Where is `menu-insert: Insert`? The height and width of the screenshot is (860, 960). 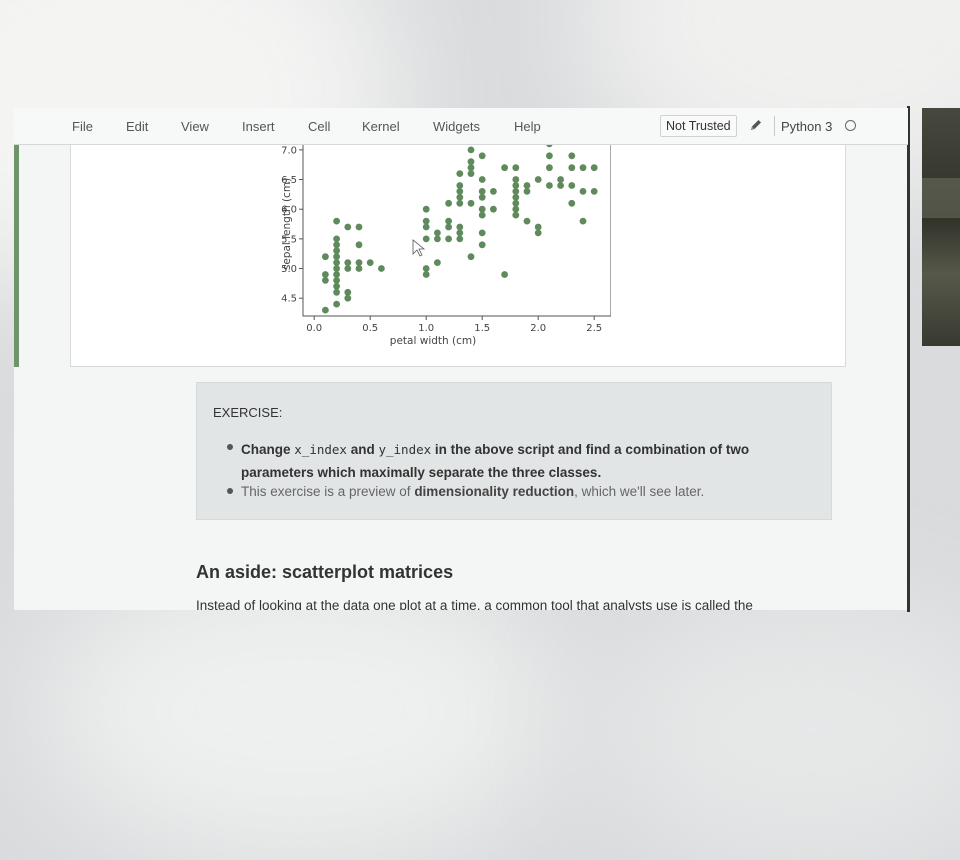
menu-insert: Insert is located at coordinates (258, 126).